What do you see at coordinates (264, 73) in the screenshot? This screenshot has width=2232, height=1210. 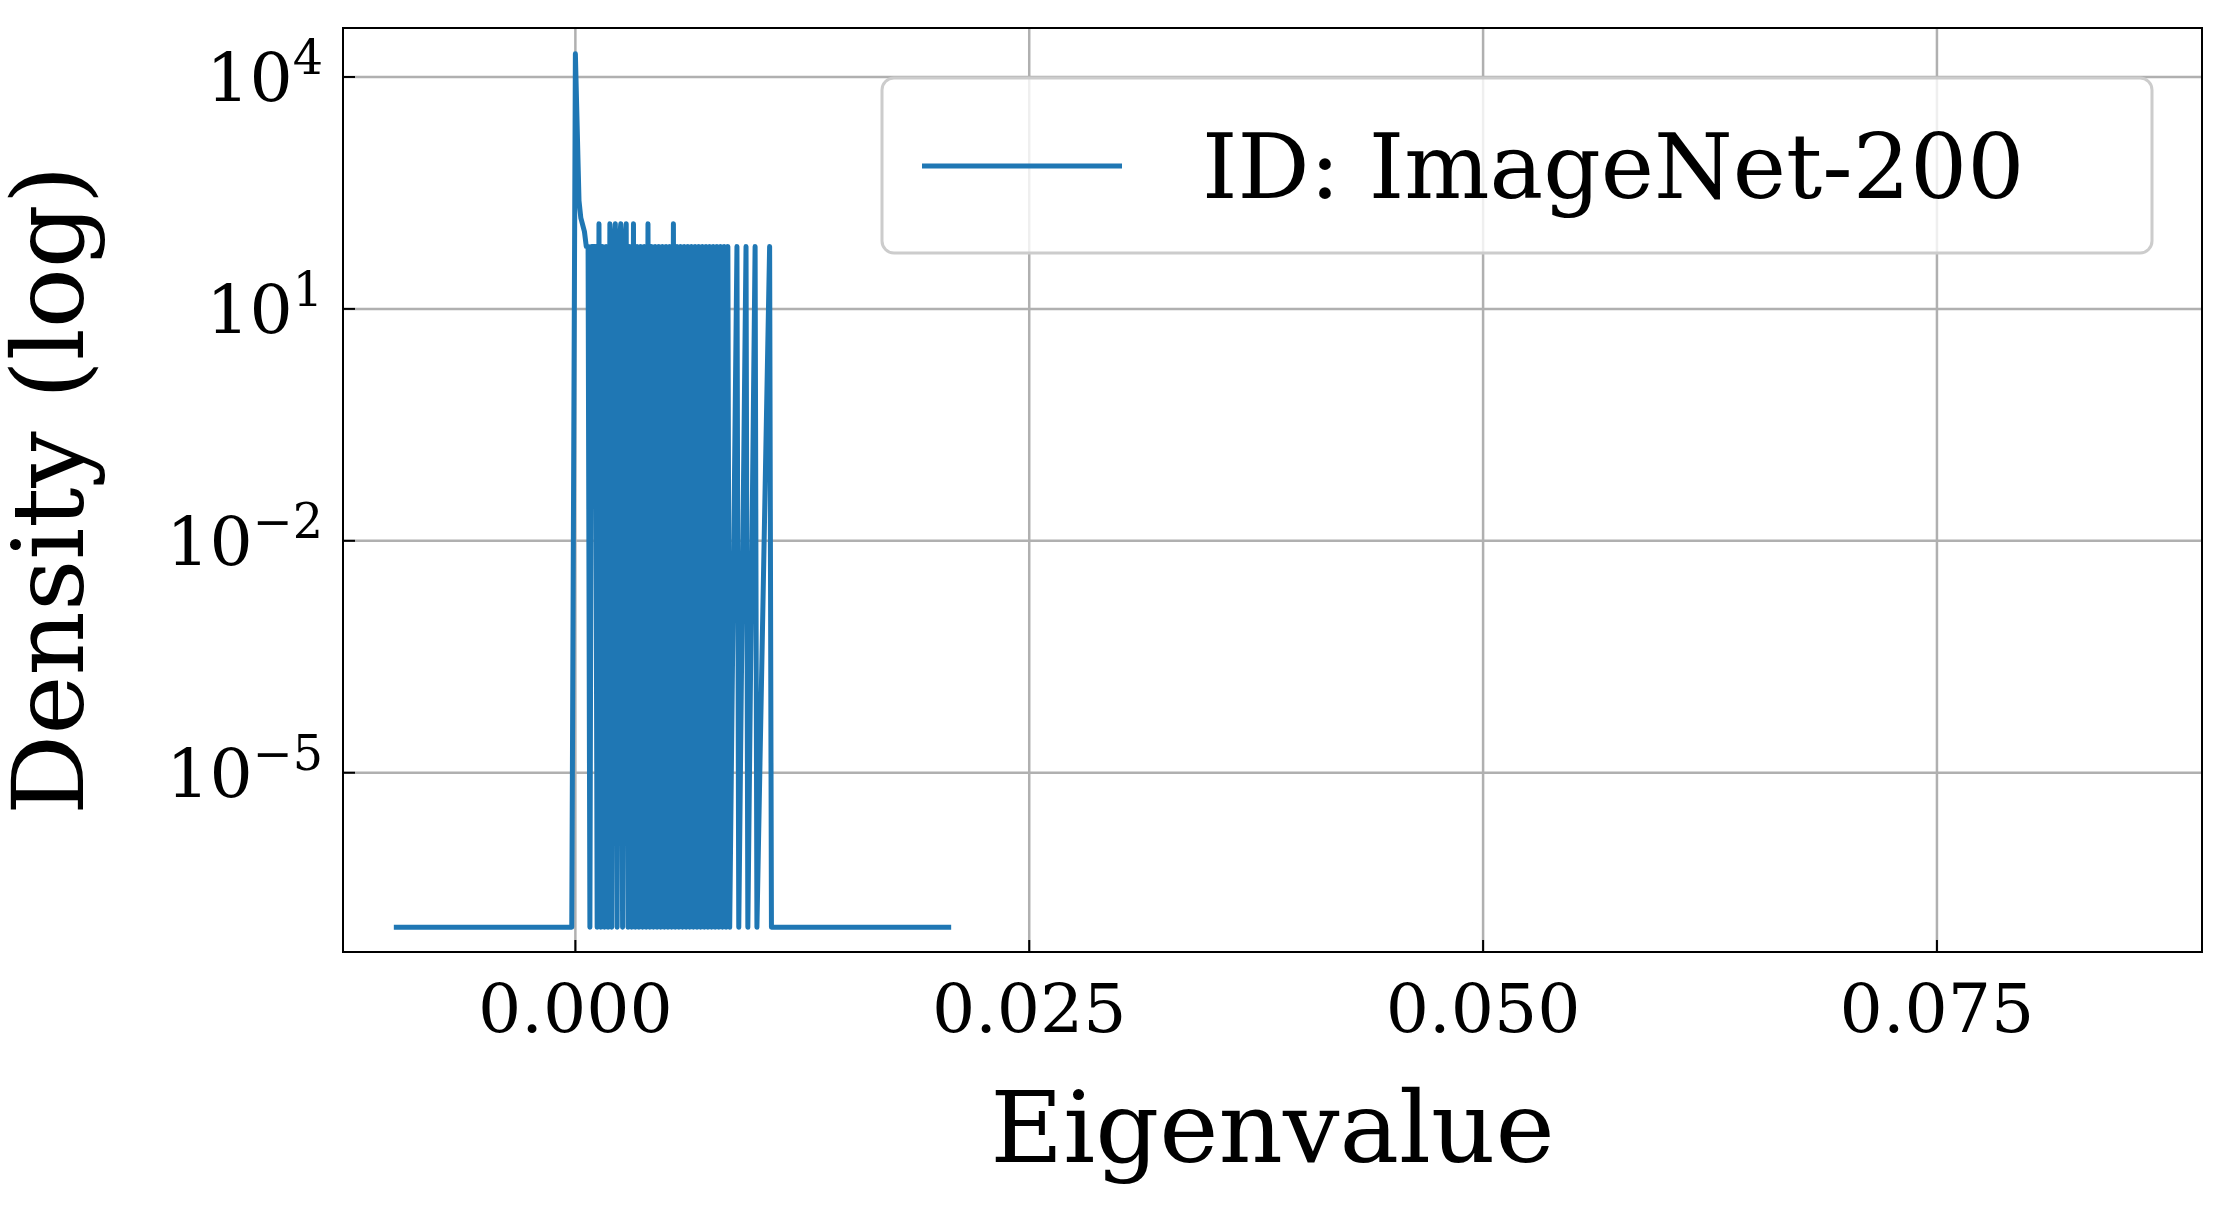 I see `y-tick-label: 10$^{4}$` at bounding box center [264, 73].